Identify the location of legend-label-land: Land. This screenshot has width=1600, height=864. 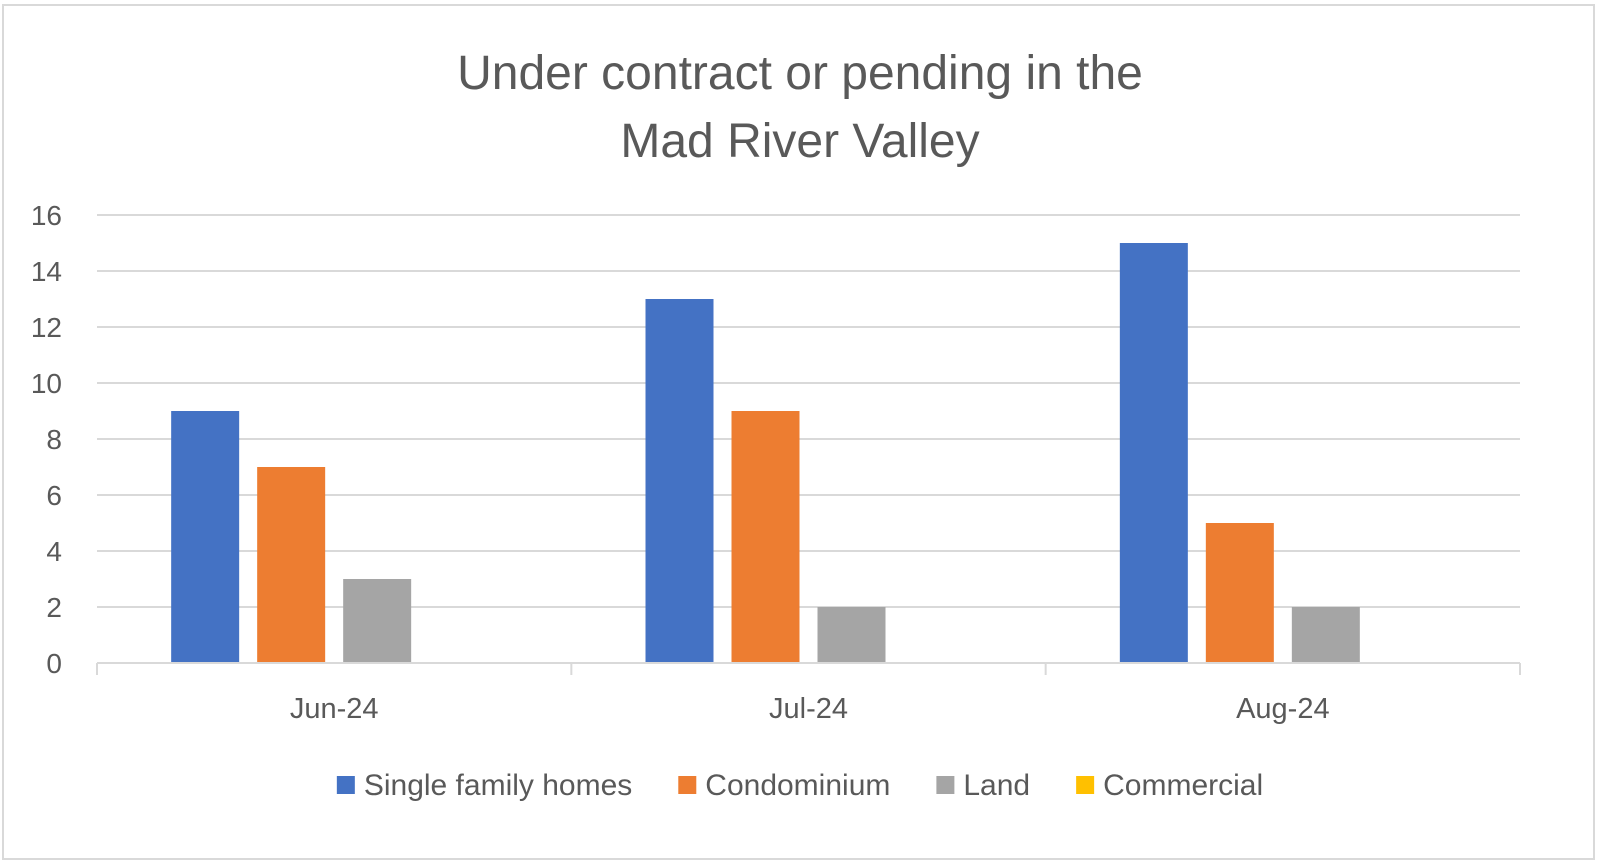
(996, 785).